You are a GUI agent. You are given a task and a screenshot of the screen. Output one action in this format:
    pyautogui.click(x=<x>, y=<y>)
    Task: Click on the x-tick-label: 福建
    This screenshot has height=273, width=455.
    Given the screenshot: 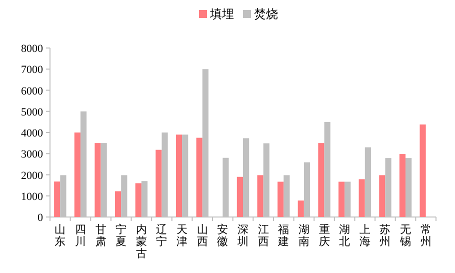 What is the action you would take?
    pyautogui.click(x=283, y=235)
    